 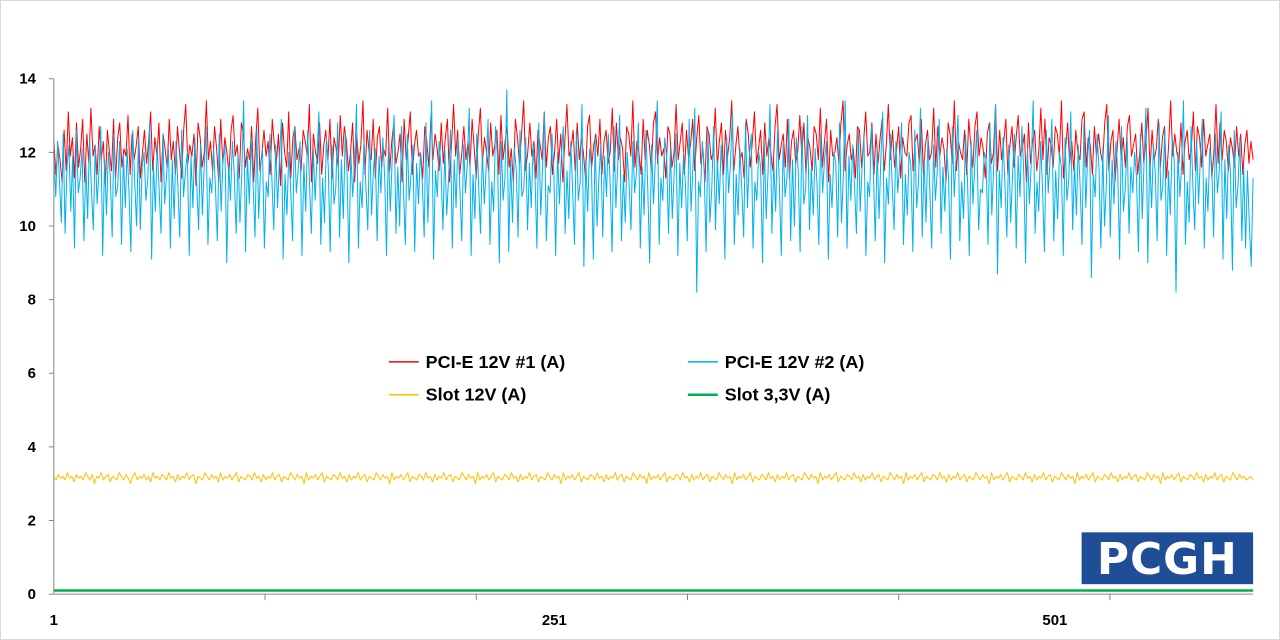 What do you see at coordinates (32, 300) in the screenshot?
I see `y-tick-label: 8` at bounding box center [32, 300].